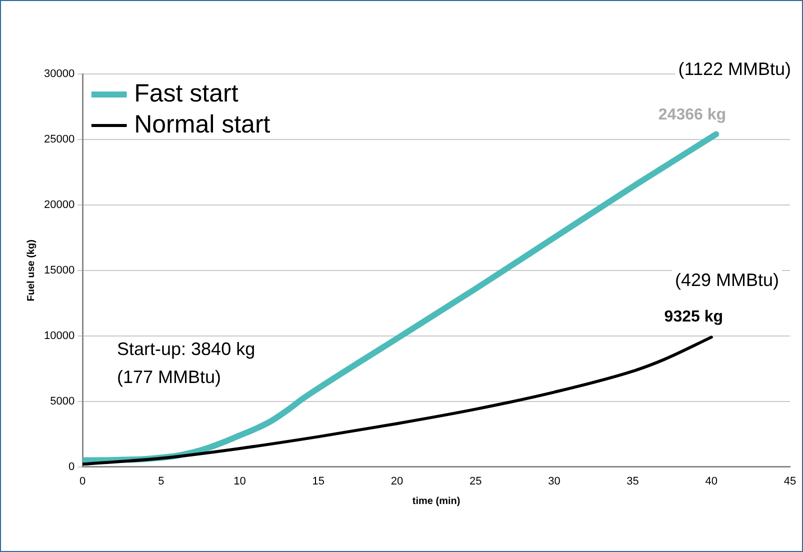 The height and width of the screenshot is (552, 803). What do you see at coordinates (436, 501) in the screenshot?
I see `x-axis-title: time (min)` at bounding box center [436, 501].